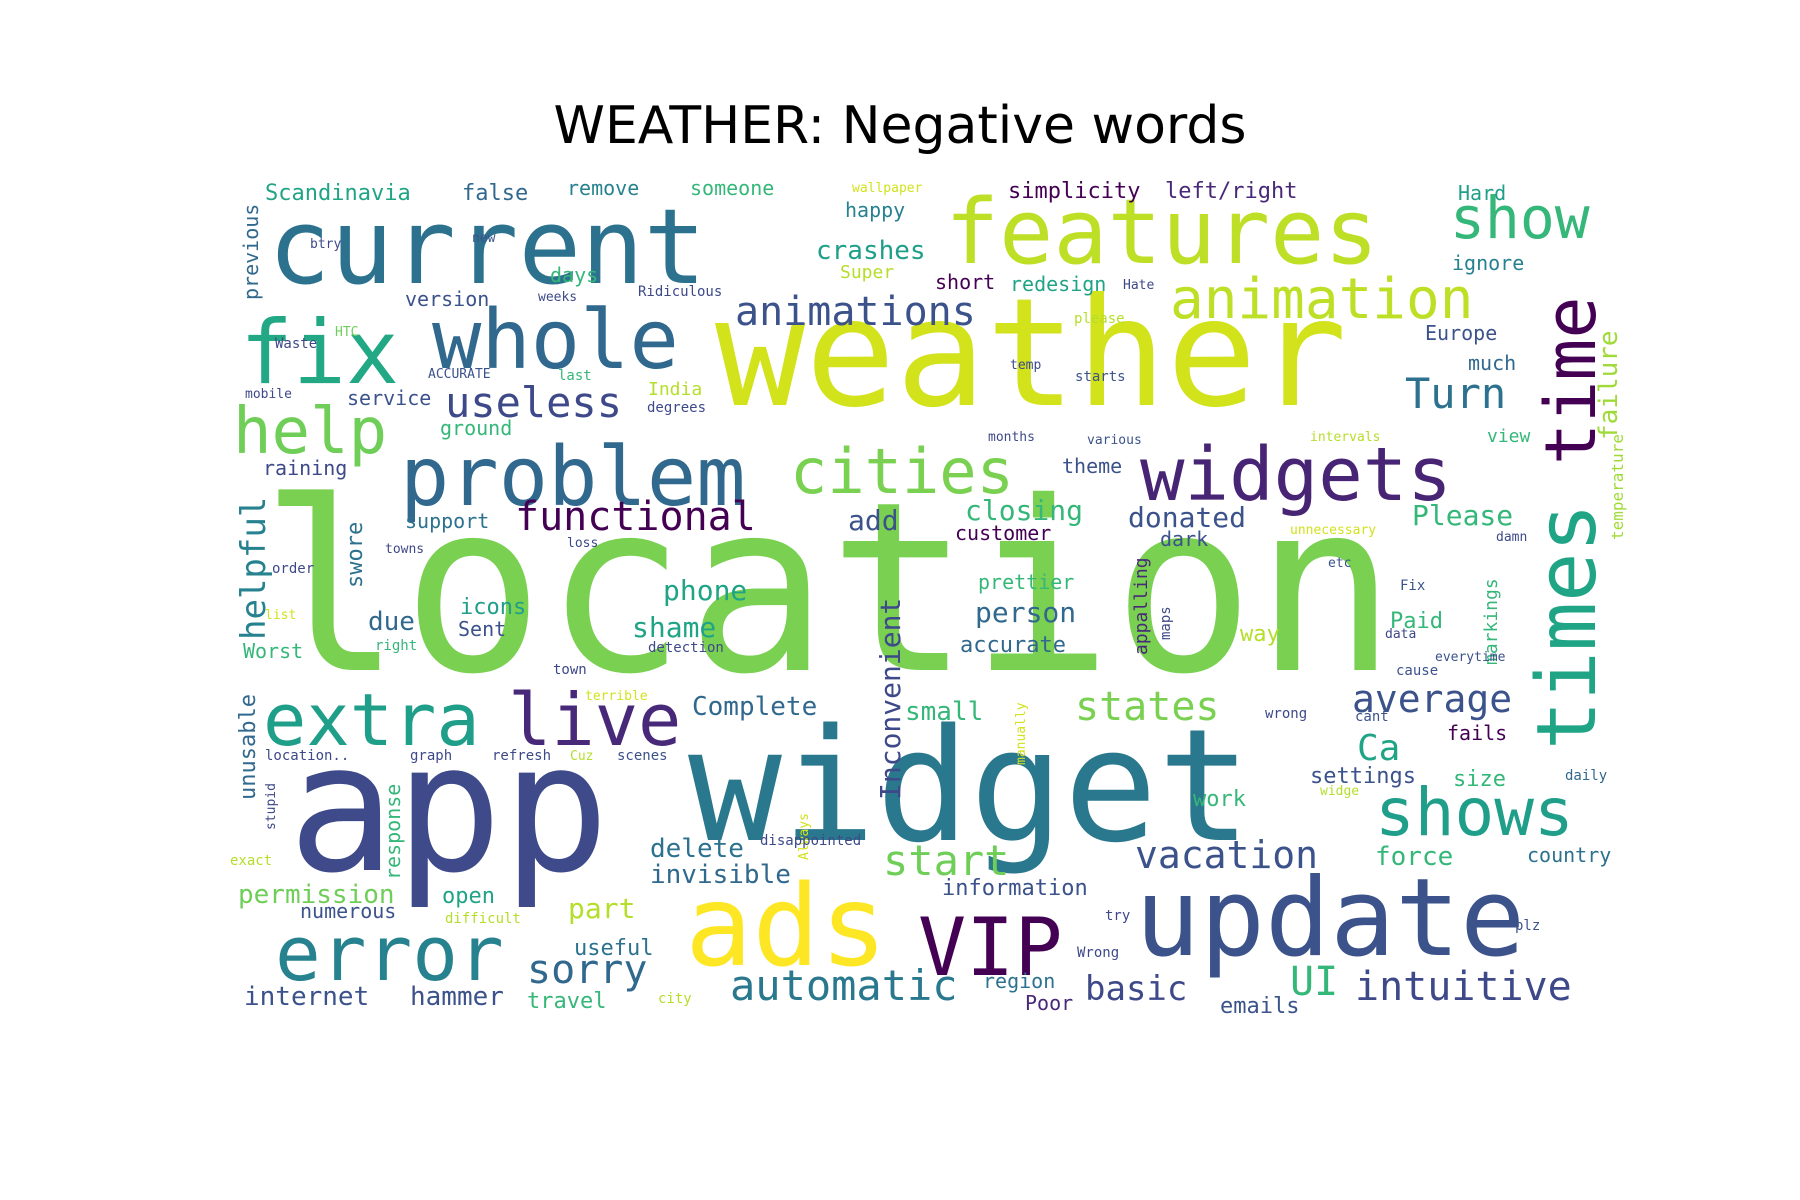 The height and width of the screenshot is (1200, 1800). What do you see at coordinates (1187, 517) in the screenshot?
I see `cloud-word: donated` at bounding box center [1187, 517].